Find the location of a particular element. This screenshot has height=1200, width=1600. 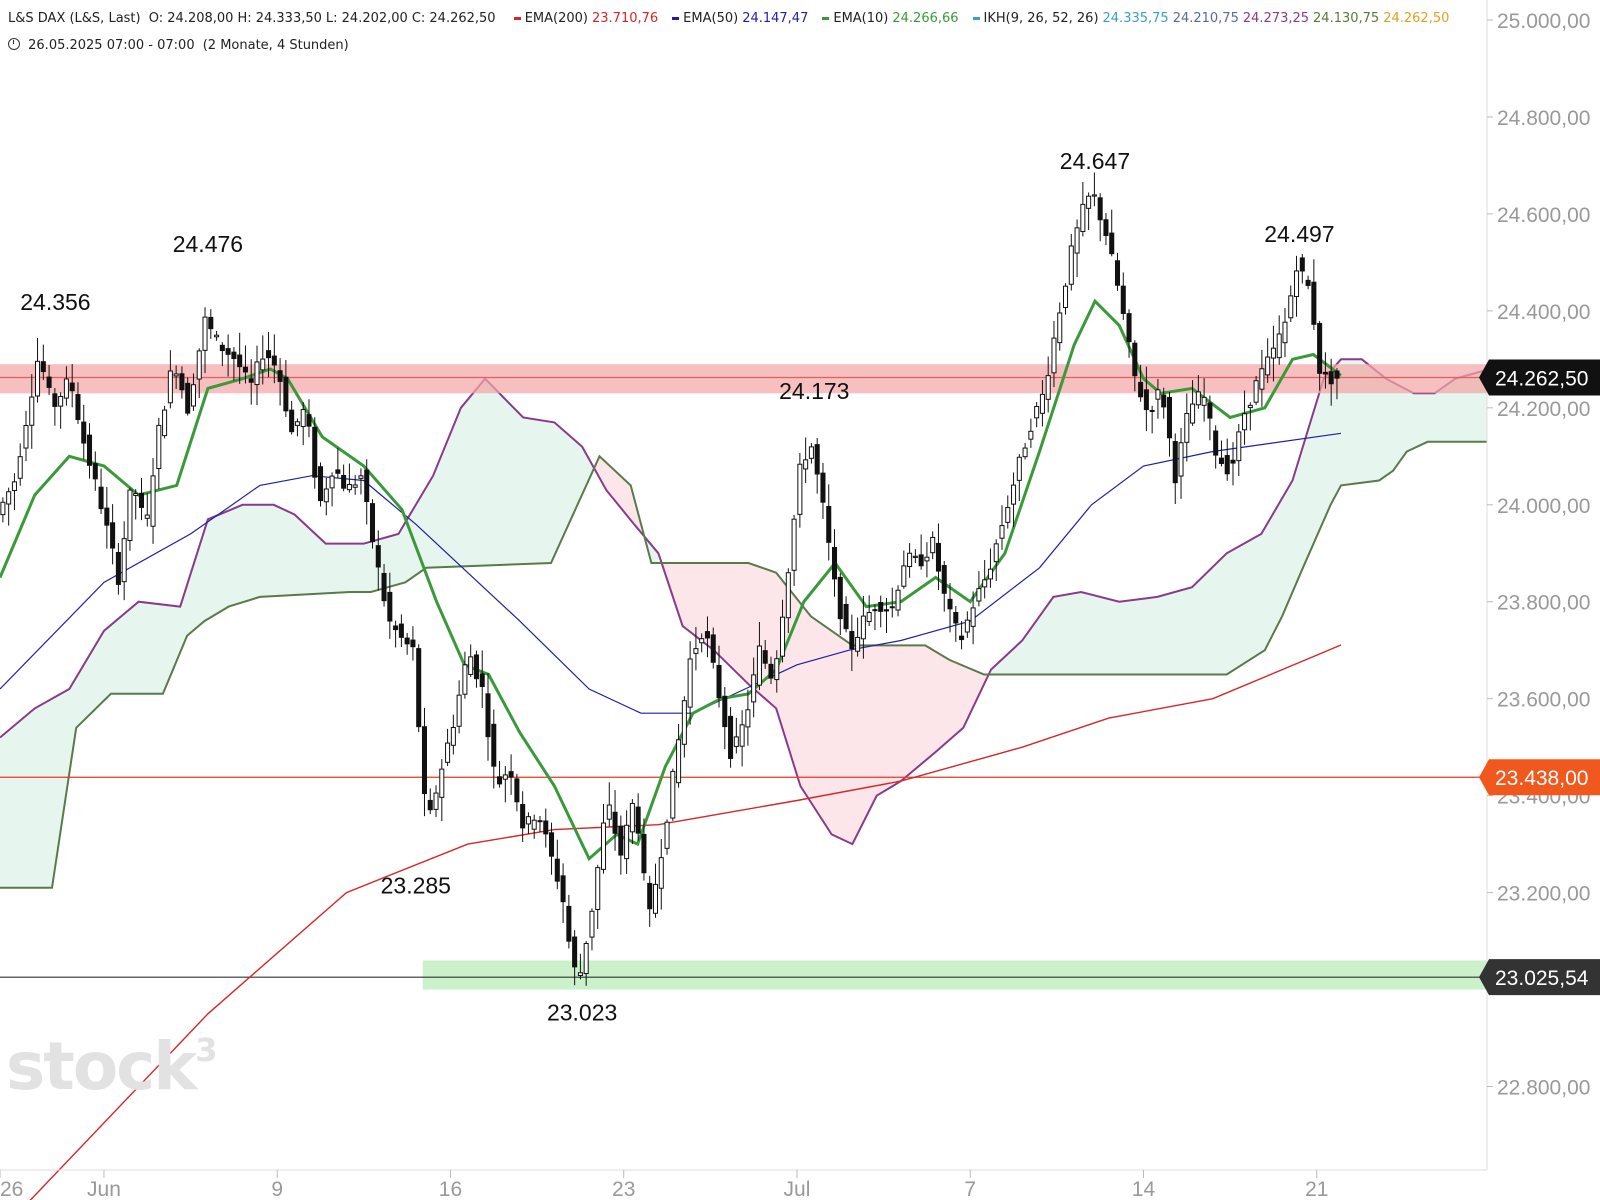

ohlc-h: H: 24.333,50 is located at coordinates (279, 18).